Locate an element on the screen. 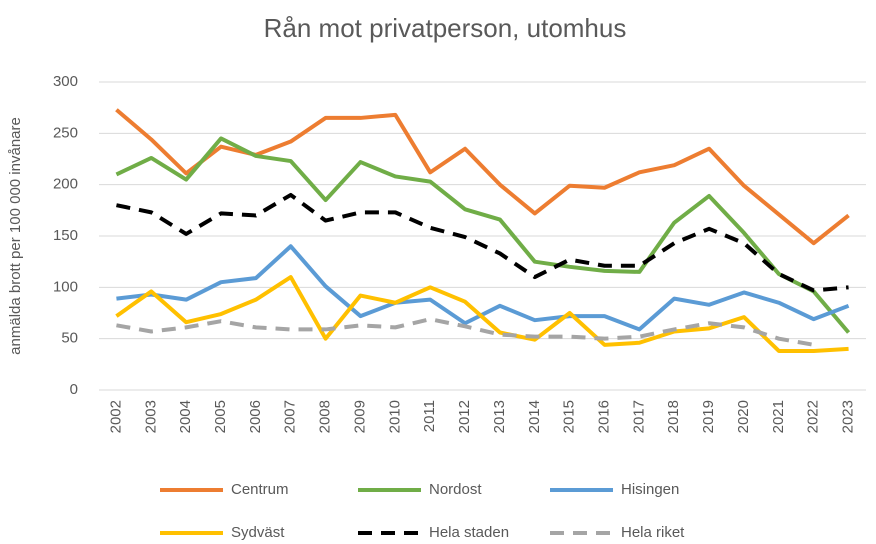  x-tick-label: 2020 is located at coordinates (743, 416).